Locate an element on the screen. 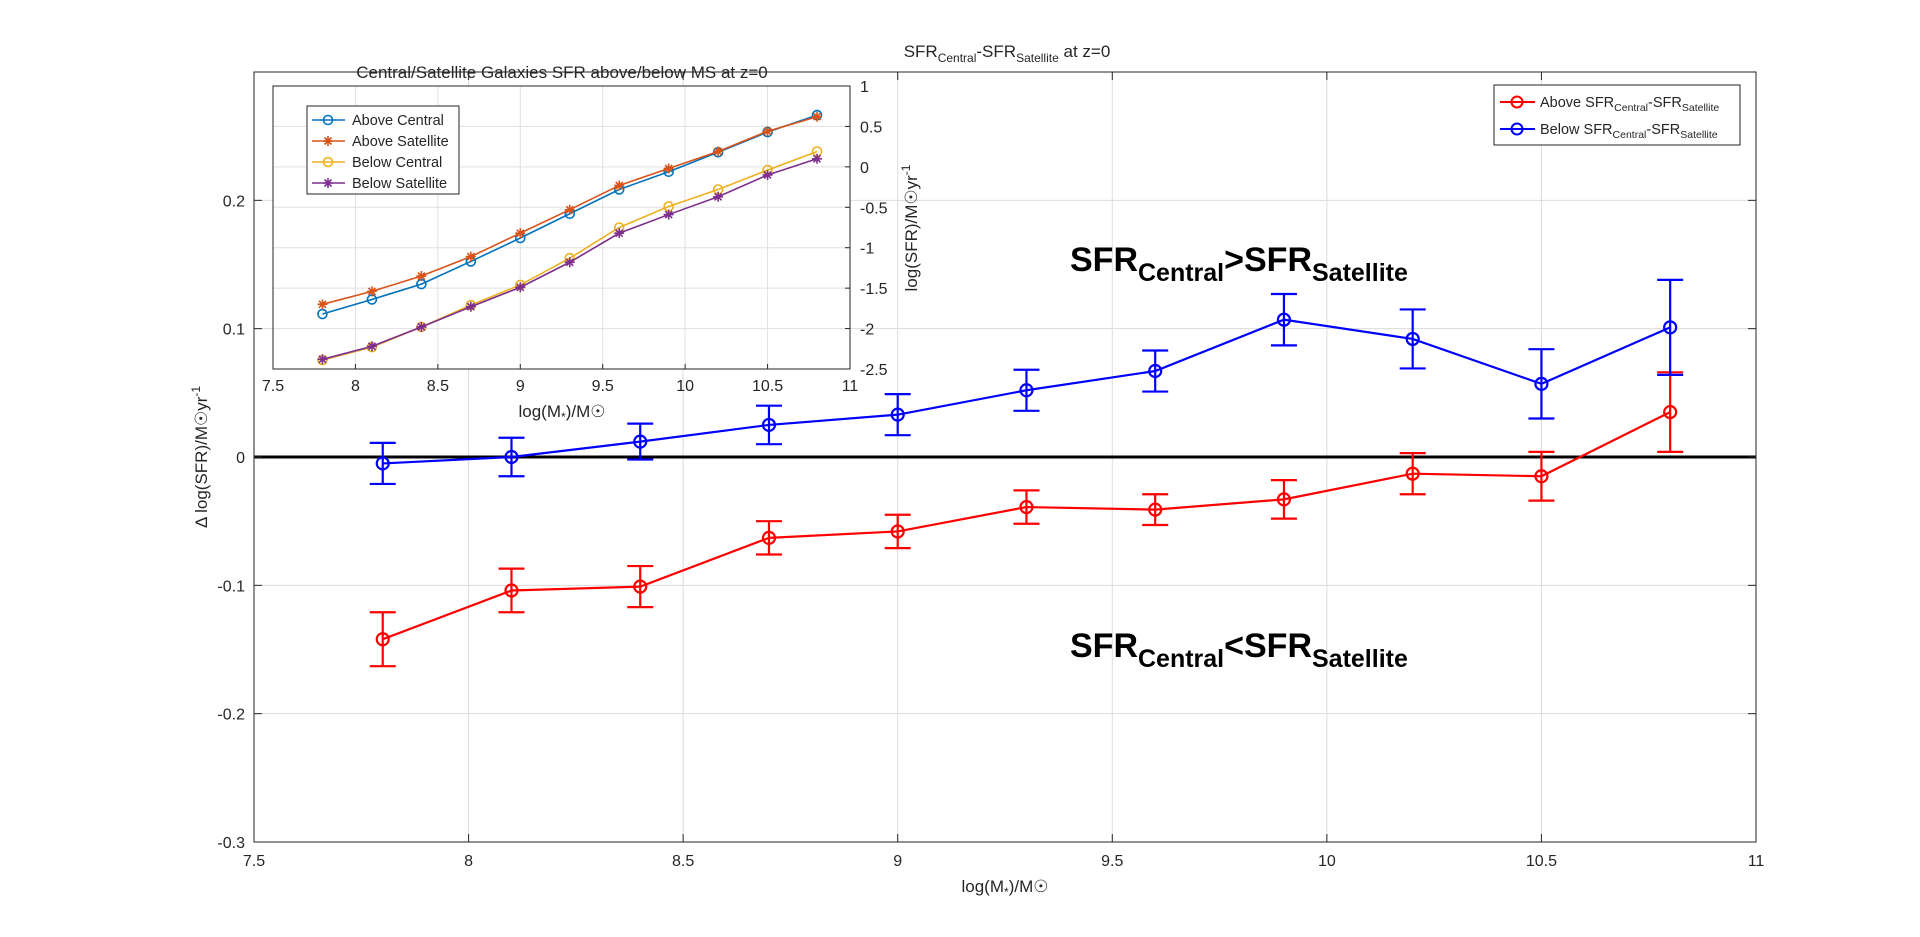  main-legend-box is located at coordinates (1617, 115).